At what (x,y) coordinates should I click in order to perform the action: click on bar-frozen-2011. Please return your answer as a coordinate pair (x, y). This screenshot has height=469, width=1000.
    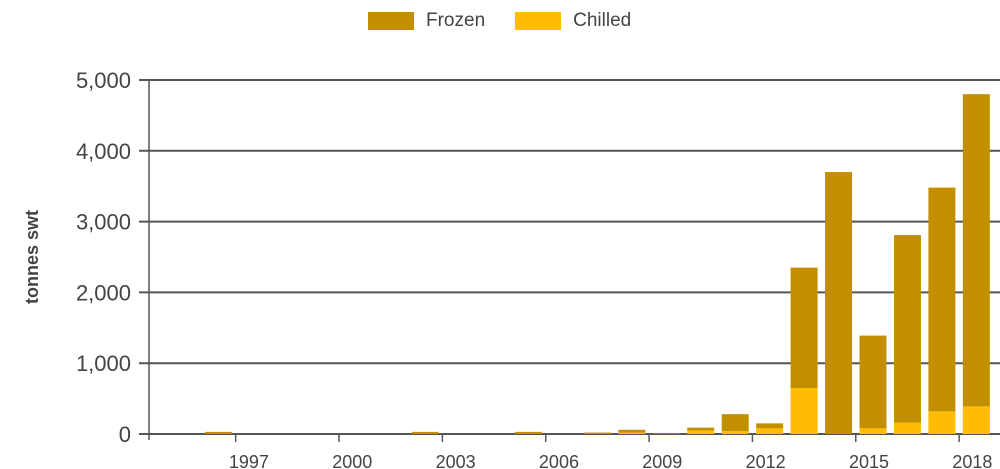
    Looking at the image, I should click on (735, 423).